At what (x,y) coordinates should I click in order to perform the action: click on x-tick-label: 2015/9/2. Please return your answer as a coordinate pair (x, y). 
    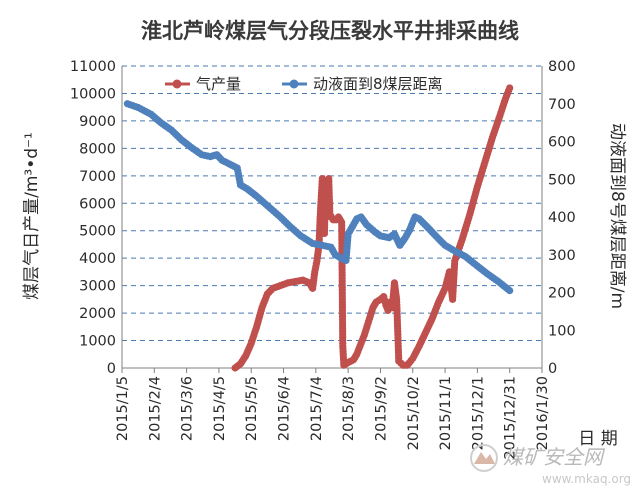
    Looking at the image, I should click on (381, 408).